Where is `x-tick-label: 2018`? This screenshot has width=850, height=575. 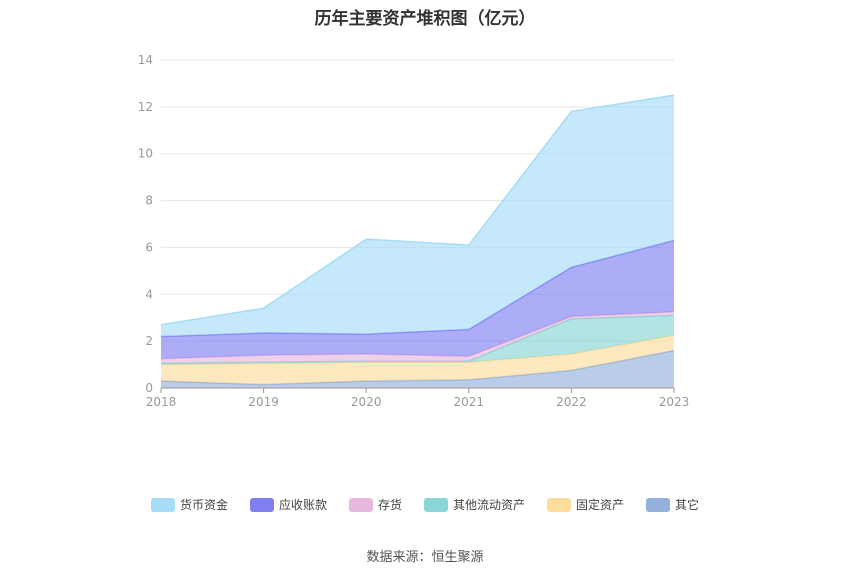
x-tick-label: 2018 is located at coordinates (161, 402).